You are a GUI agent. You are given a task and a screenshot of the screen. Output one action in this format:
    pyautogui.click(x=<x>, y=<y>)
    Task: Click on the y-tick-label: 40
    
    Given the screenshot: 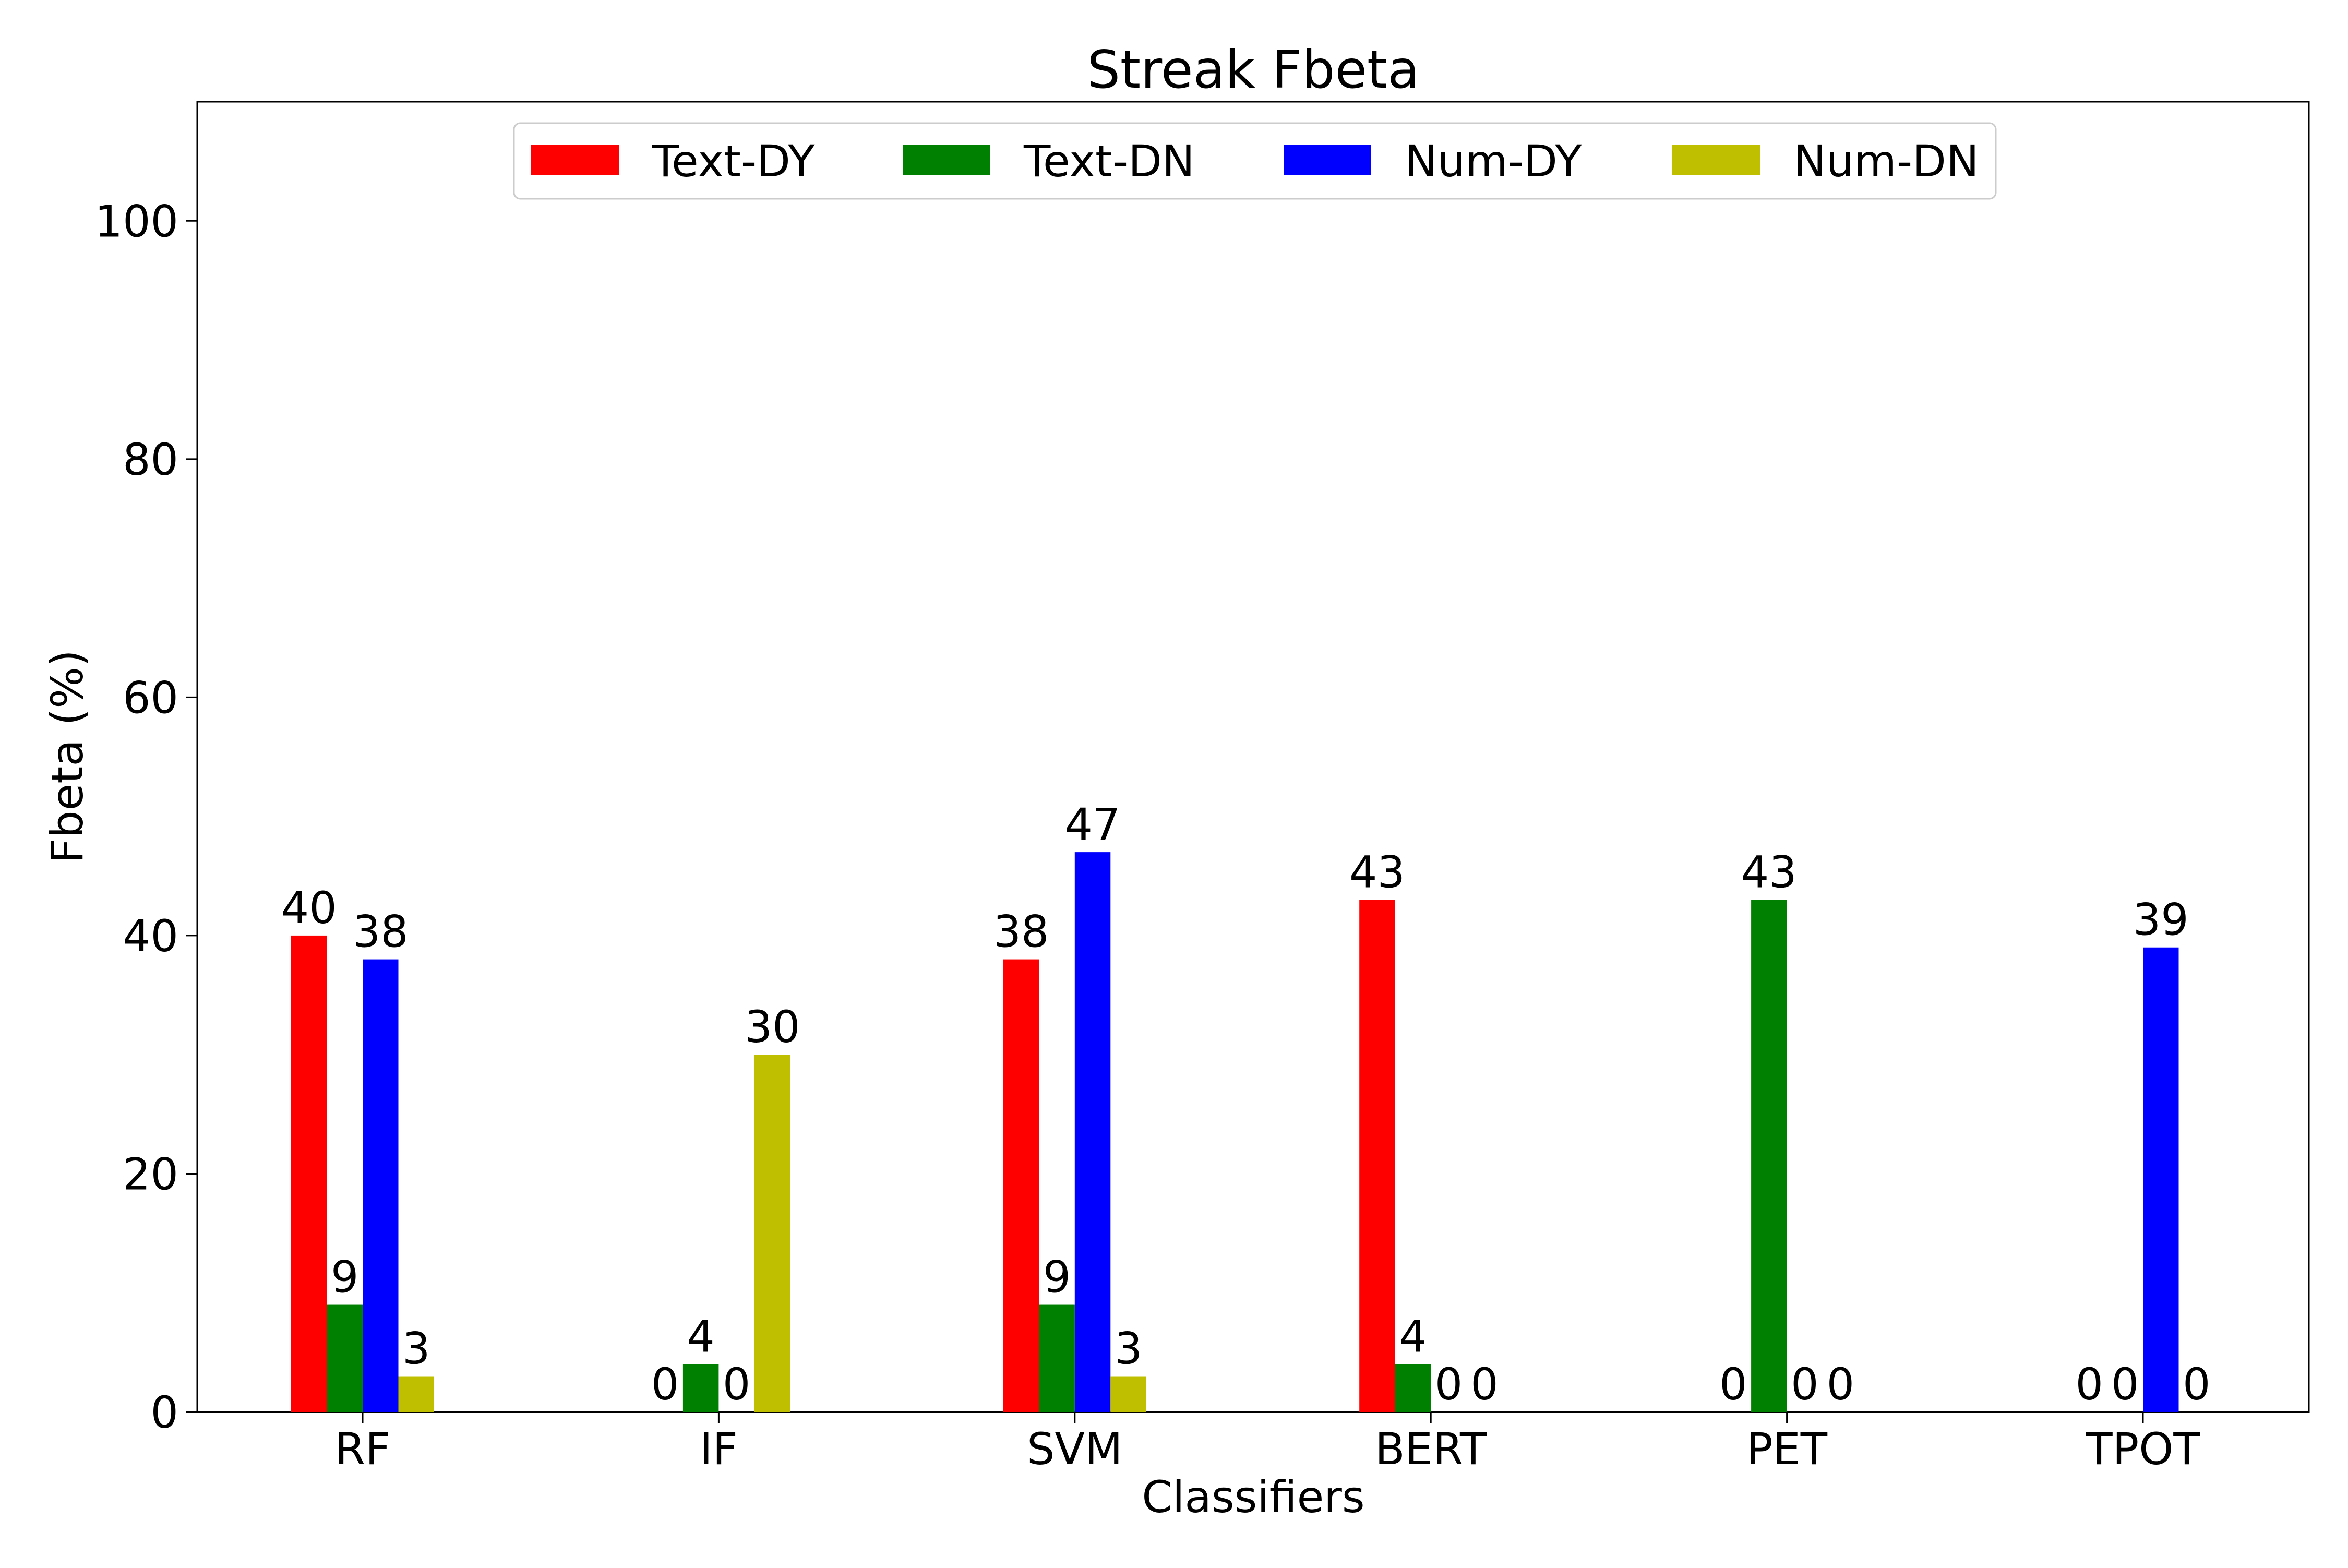 What is the action you would take?
    pyautogui.click(x=151, y=936)
    